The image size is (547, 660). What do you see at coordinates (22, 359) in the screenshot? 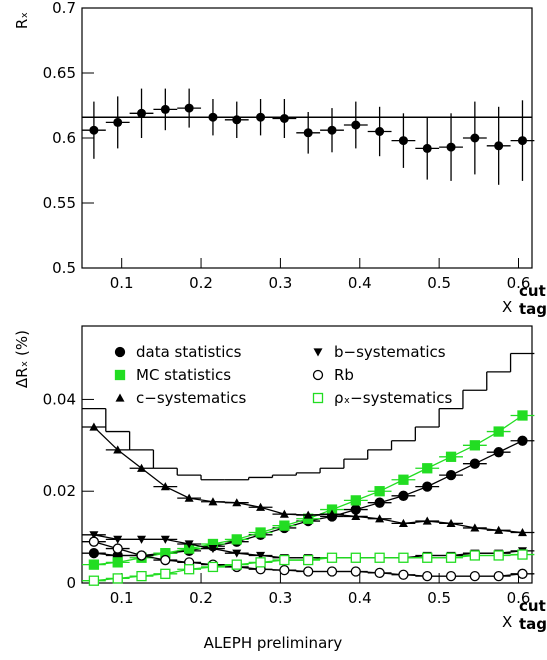
I see `y-axis-label: ΔRₓ (%)` at bounding box center [22, 359].